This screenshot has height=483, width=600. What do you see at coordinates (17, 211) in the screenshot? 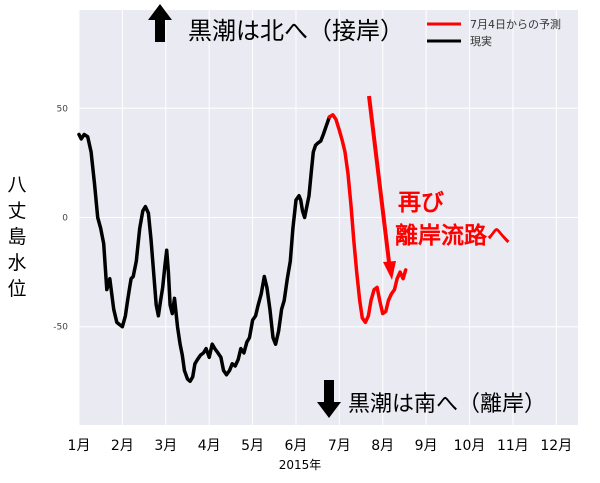
I see `y-axis-title-char: 丈` at bounding box center [17, 211].